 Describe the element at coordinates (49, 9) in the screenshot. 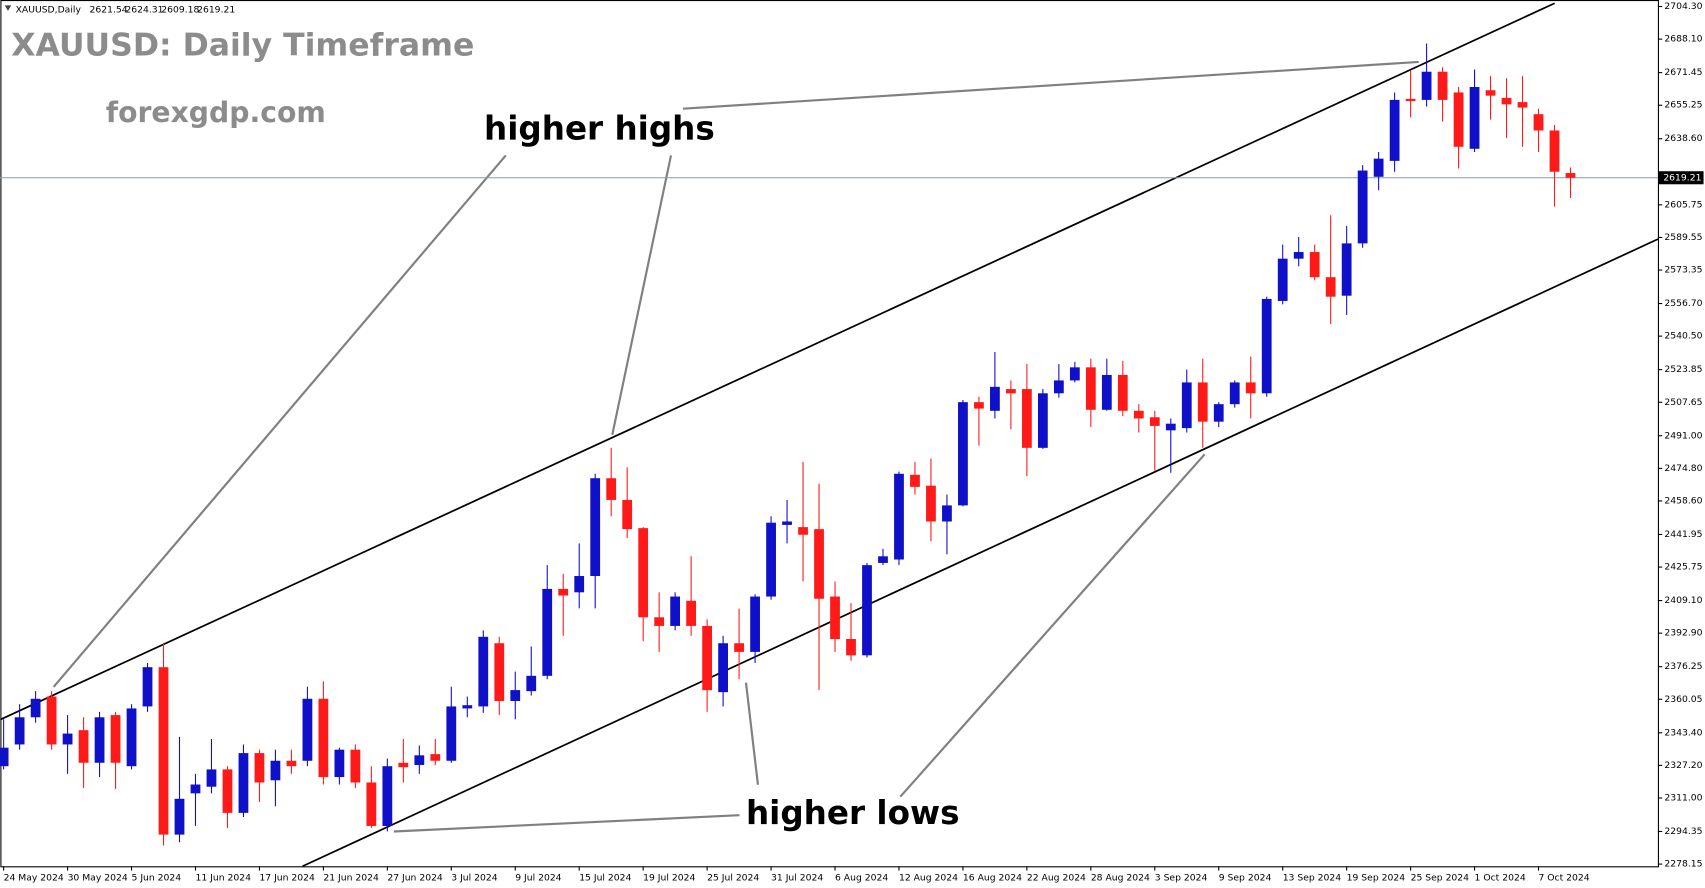

I see `header-symbol: XAUUSD,Daily` at that location.